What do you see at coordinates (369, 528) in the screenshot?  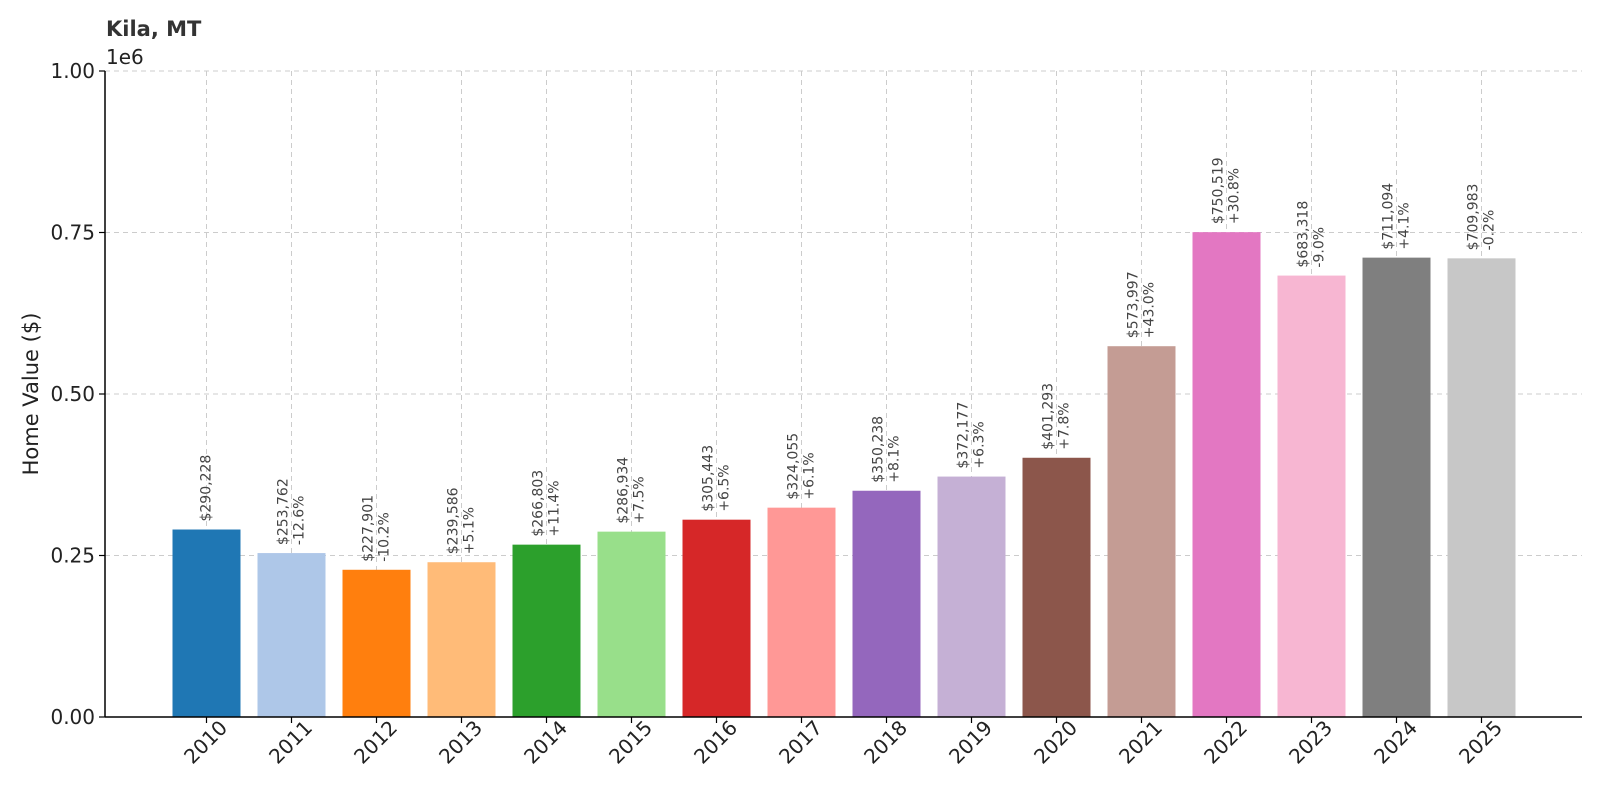 I see `value-label-2012: $227,901` at bounding box center [369, 528].